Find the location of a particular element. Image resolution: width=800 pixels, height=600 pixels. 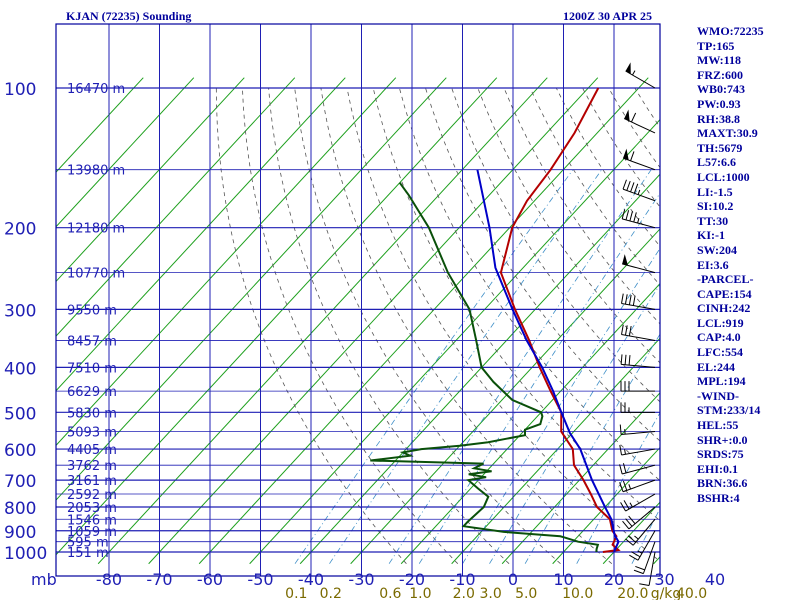

index-item: CINH:242 is located at coordinates (724, 308).